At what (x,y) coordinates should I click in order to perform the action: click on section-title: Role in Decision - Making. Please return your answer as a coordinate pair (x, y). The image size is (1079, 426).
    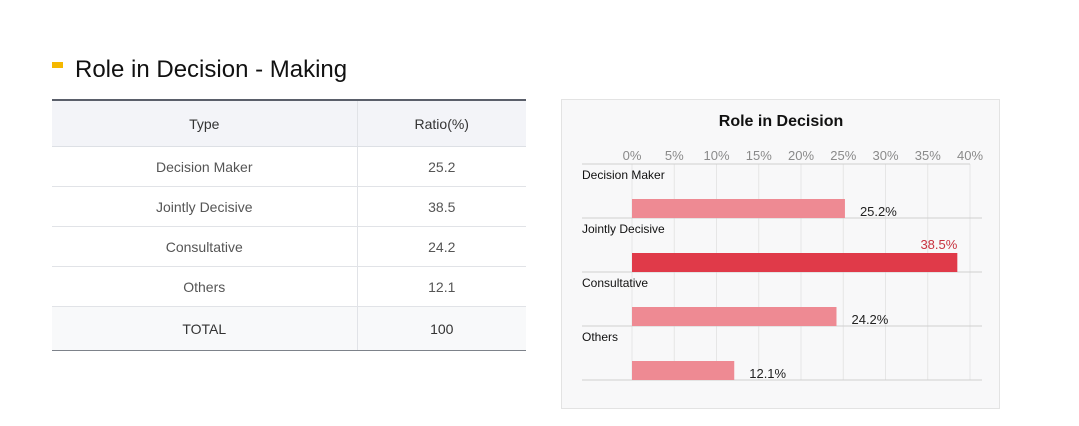
    Looking at the image, I should click on (211, 69).